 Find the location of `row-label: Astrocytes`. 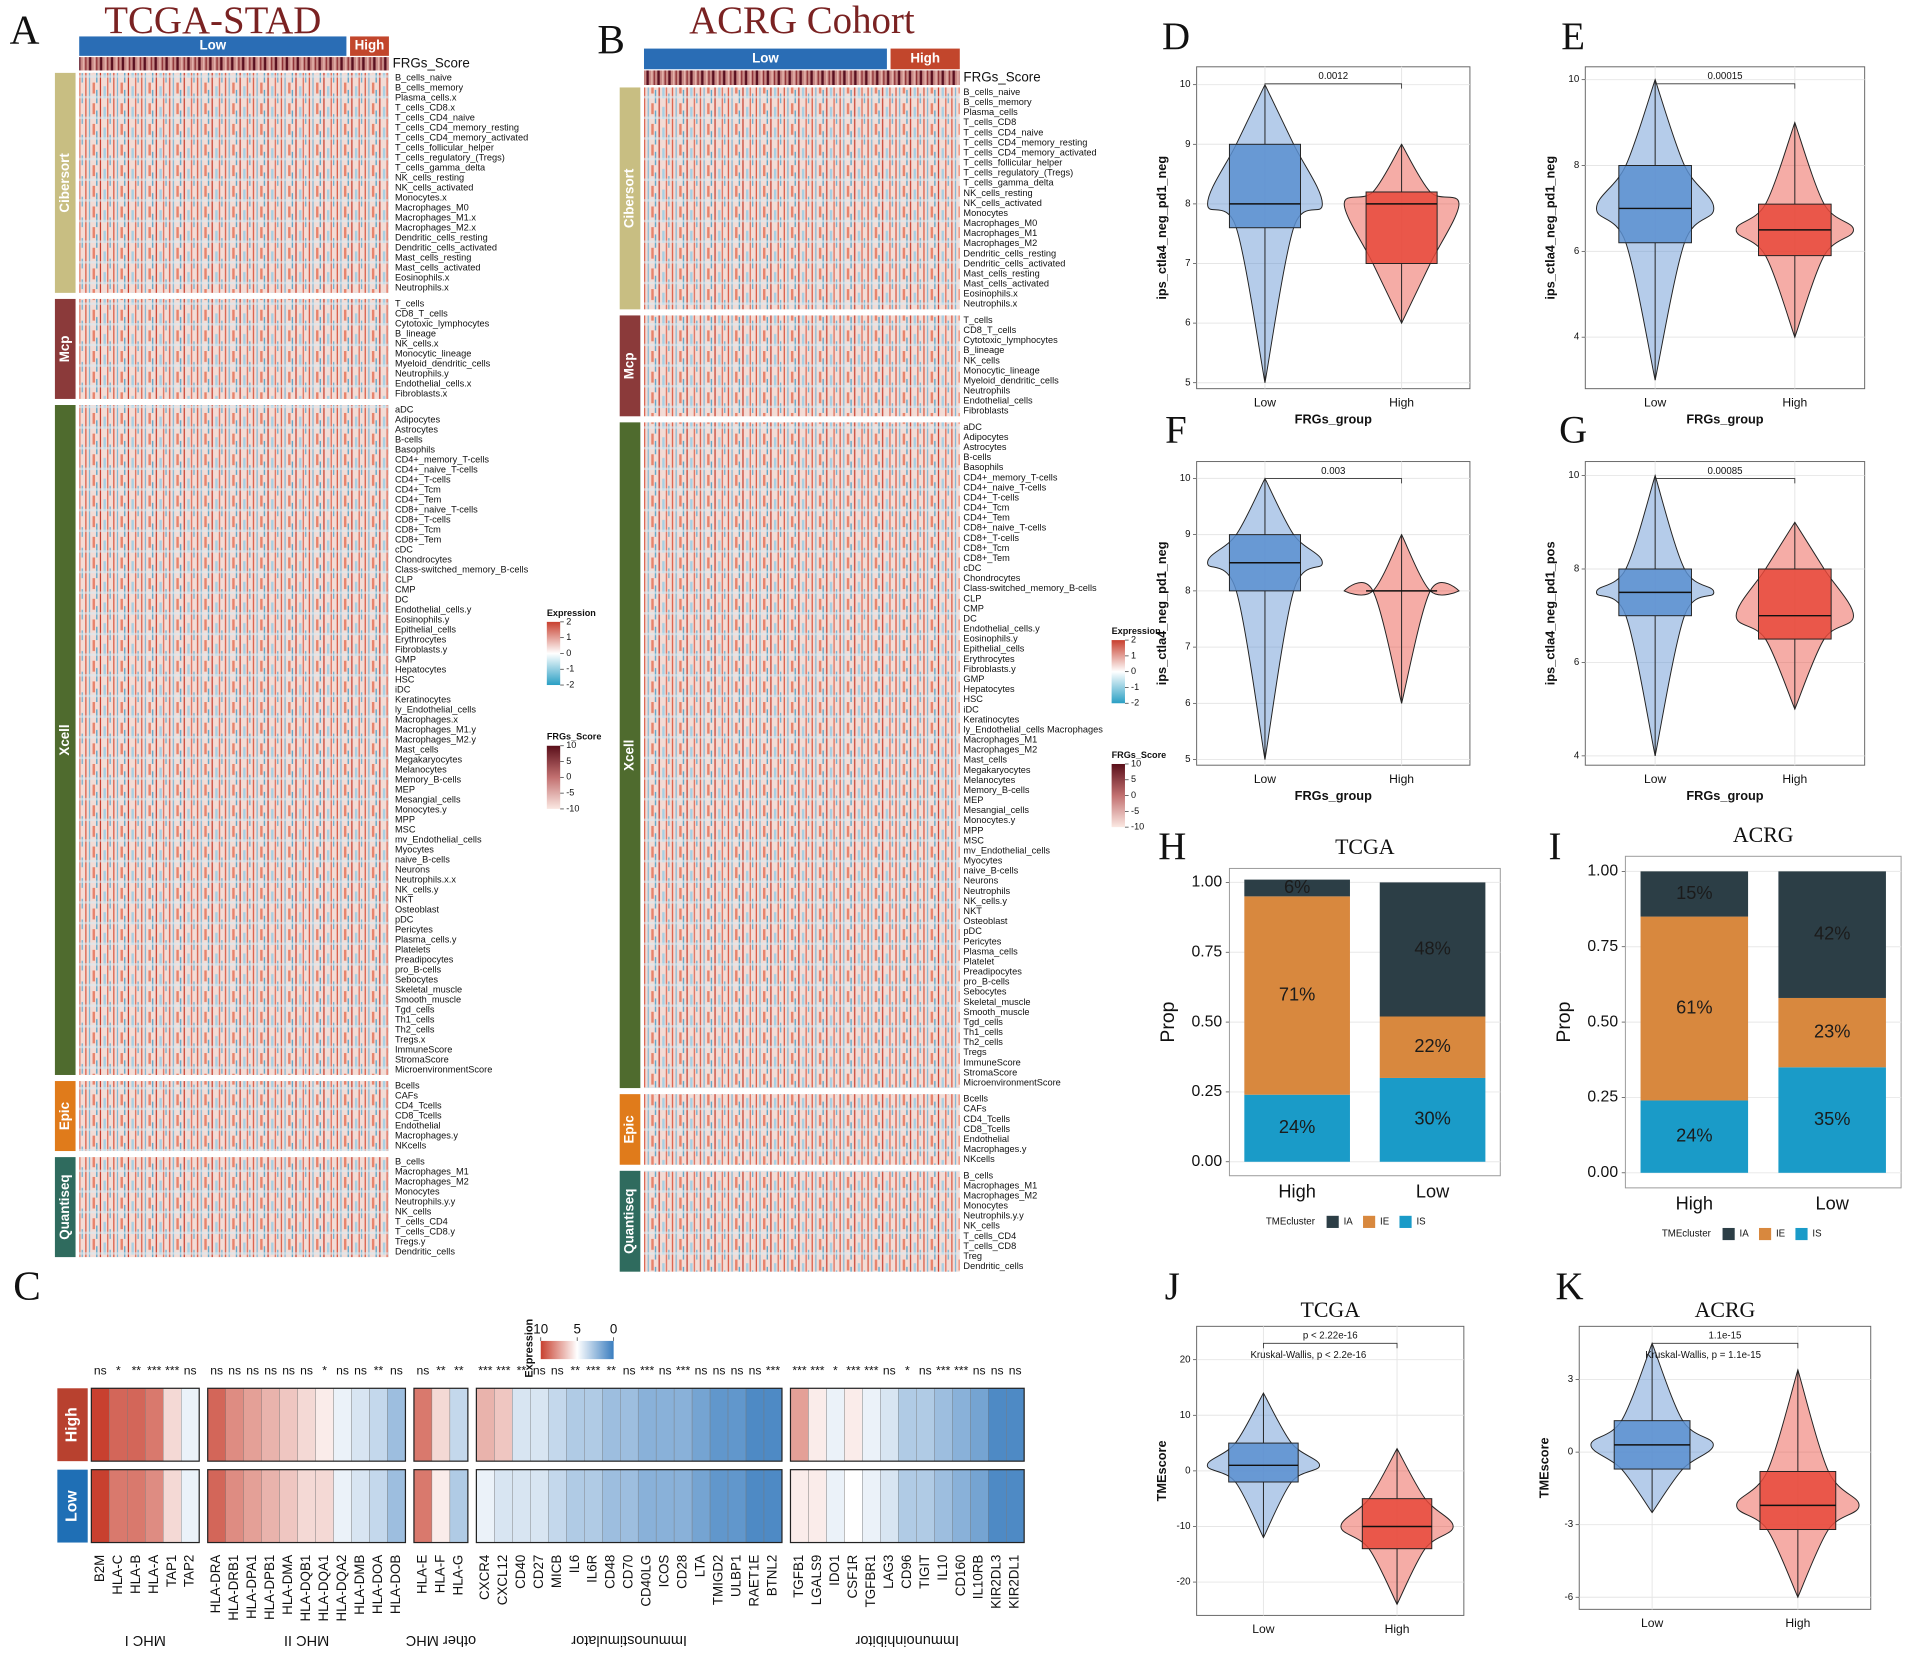

row-label: Astrocytes is located at coordinates (984, 447).